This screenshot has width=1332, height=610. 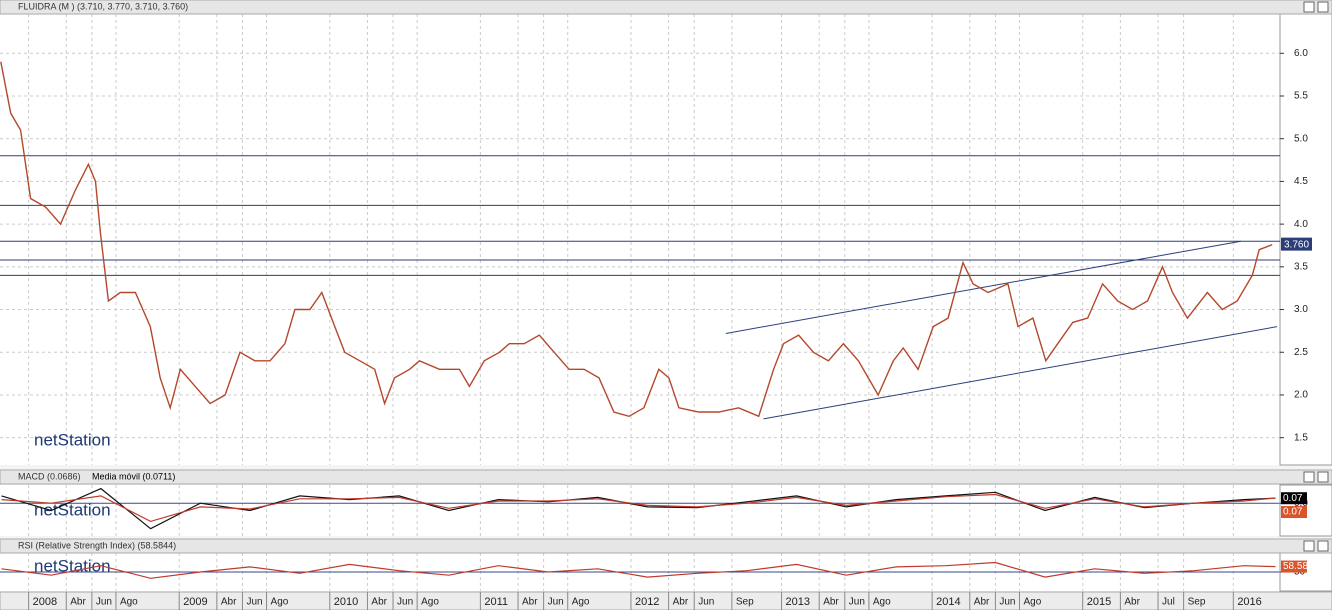 I want to click on y-tick-label: 3.0, so click(x=1301, y=309).